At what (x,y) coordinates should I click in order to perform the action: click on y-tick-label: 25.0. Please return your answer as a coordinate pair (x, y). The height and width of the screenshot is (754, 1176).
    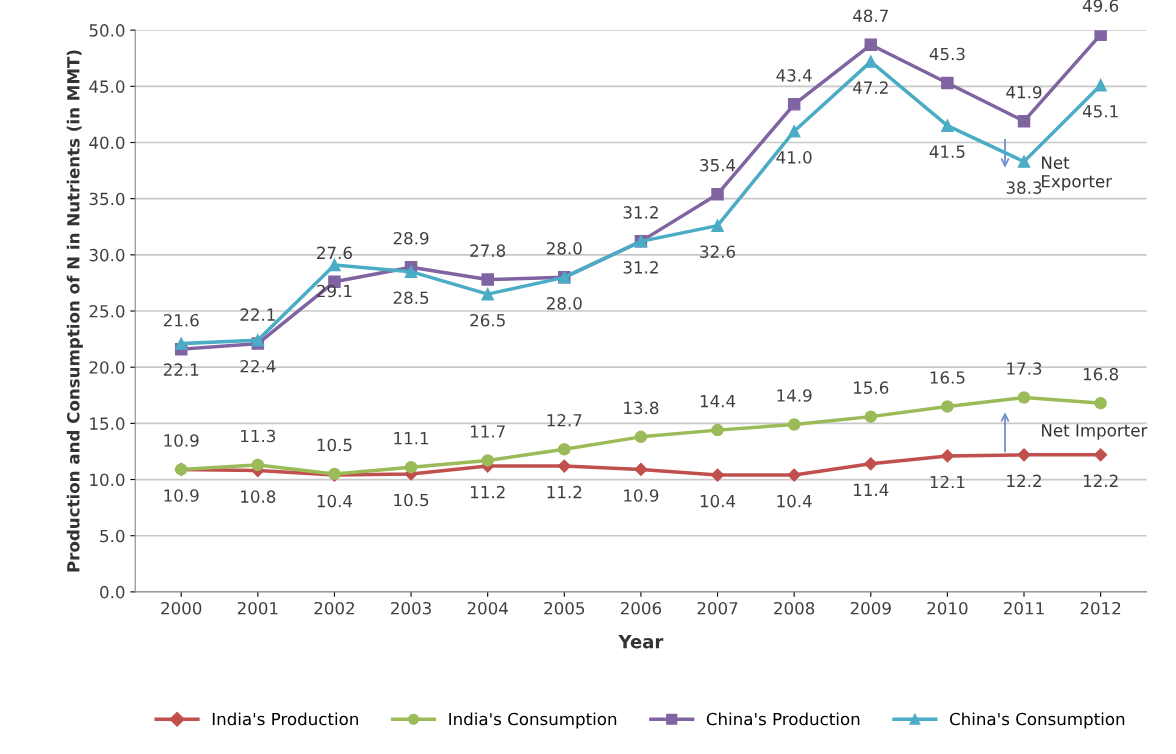
    Looking at the image, I should click on (107, 311).